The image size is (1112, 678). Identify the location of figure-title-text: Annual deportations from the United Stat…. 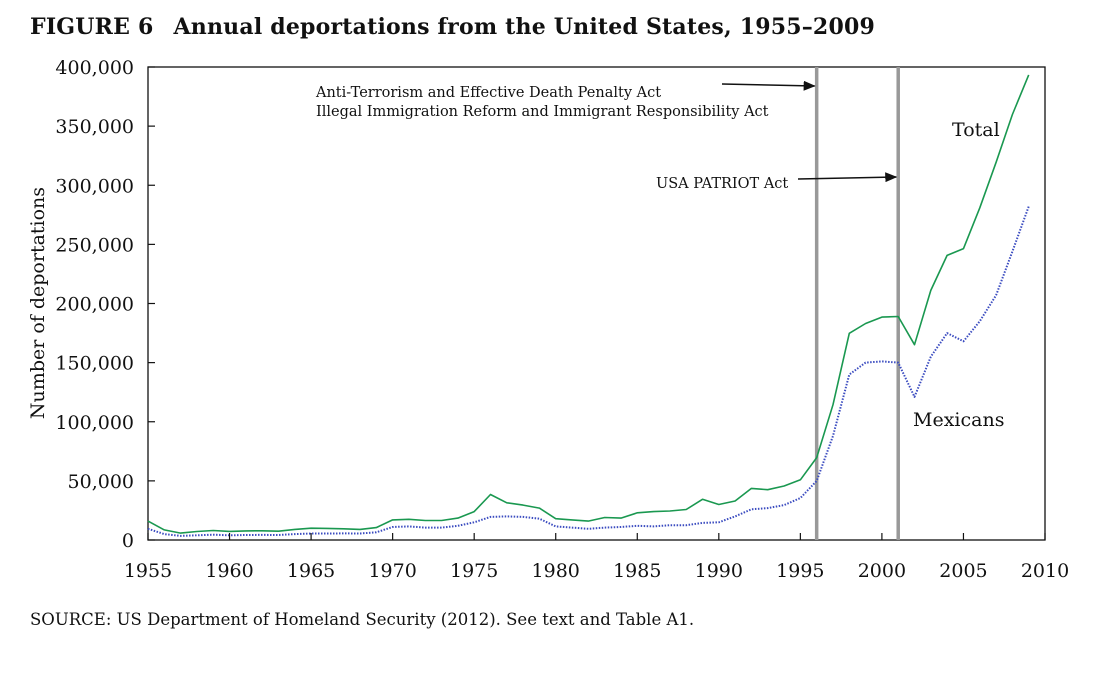
(524, 27).